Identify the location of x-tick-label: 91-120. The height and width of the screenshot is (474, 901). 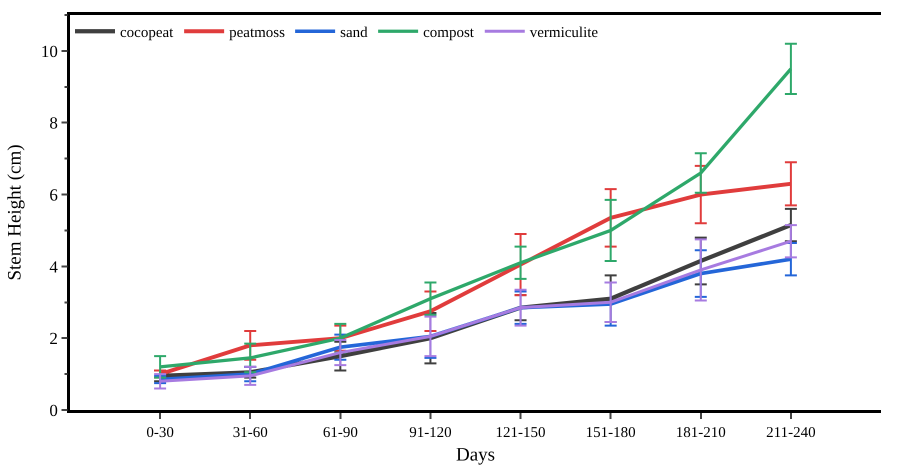
(430, 432).